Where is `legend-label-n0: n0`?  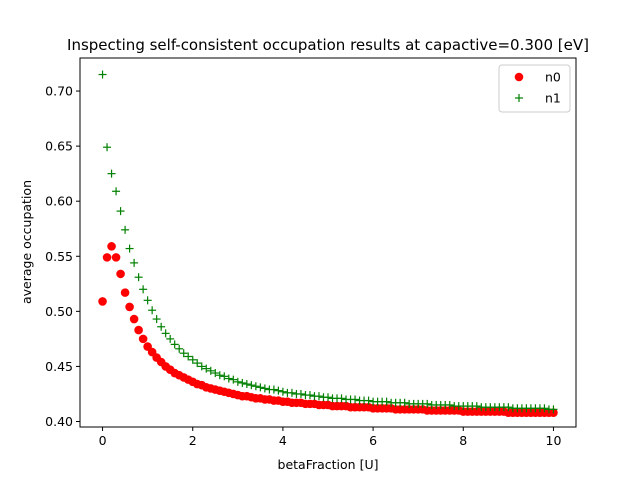 legend-label-n0: n0 is located at coordinates (553, 77).